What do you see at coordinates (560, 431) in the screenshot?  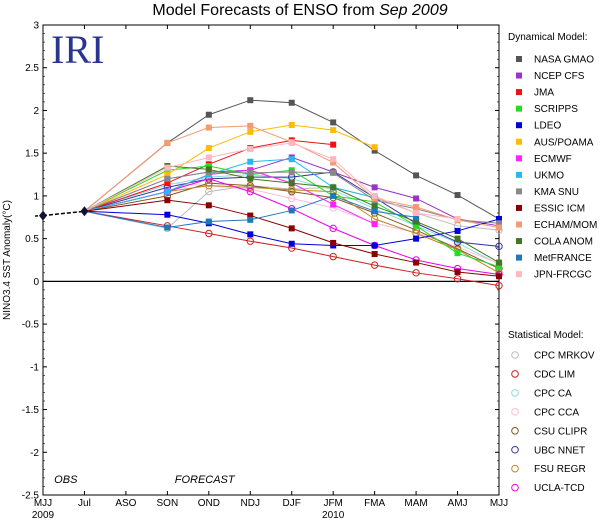 I see `legend-label: CSU CLIPR` at bounding box center [560, 431].